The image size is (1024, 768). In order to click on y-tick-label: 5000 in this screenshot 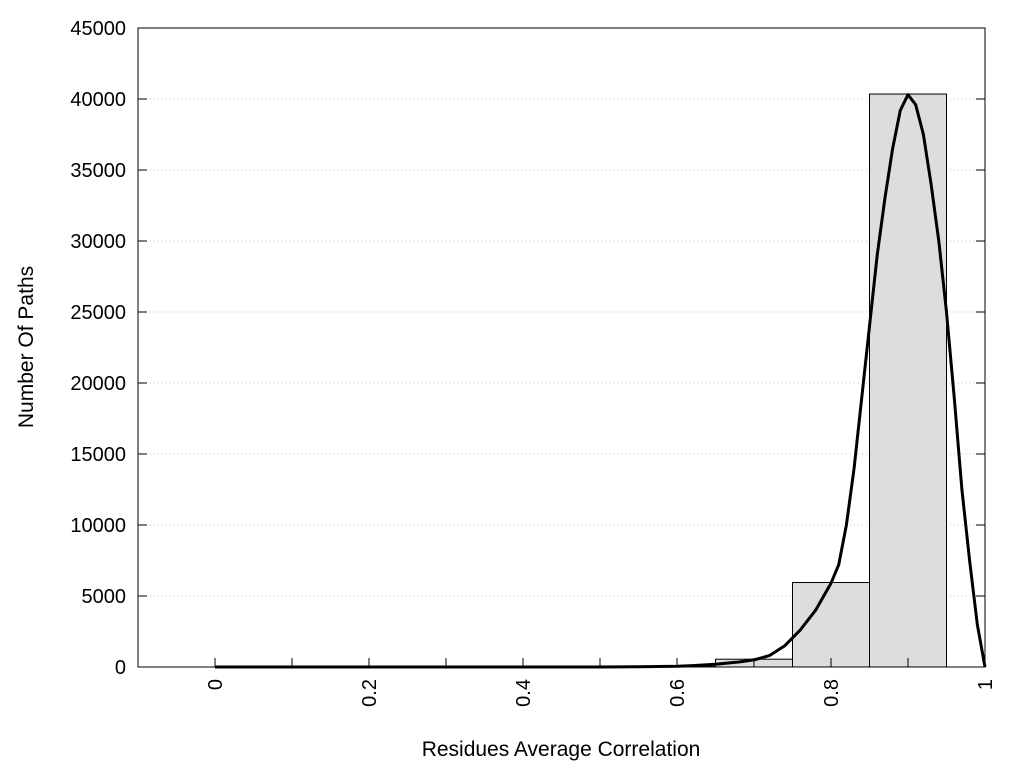, I will do `click(104, 597)`.